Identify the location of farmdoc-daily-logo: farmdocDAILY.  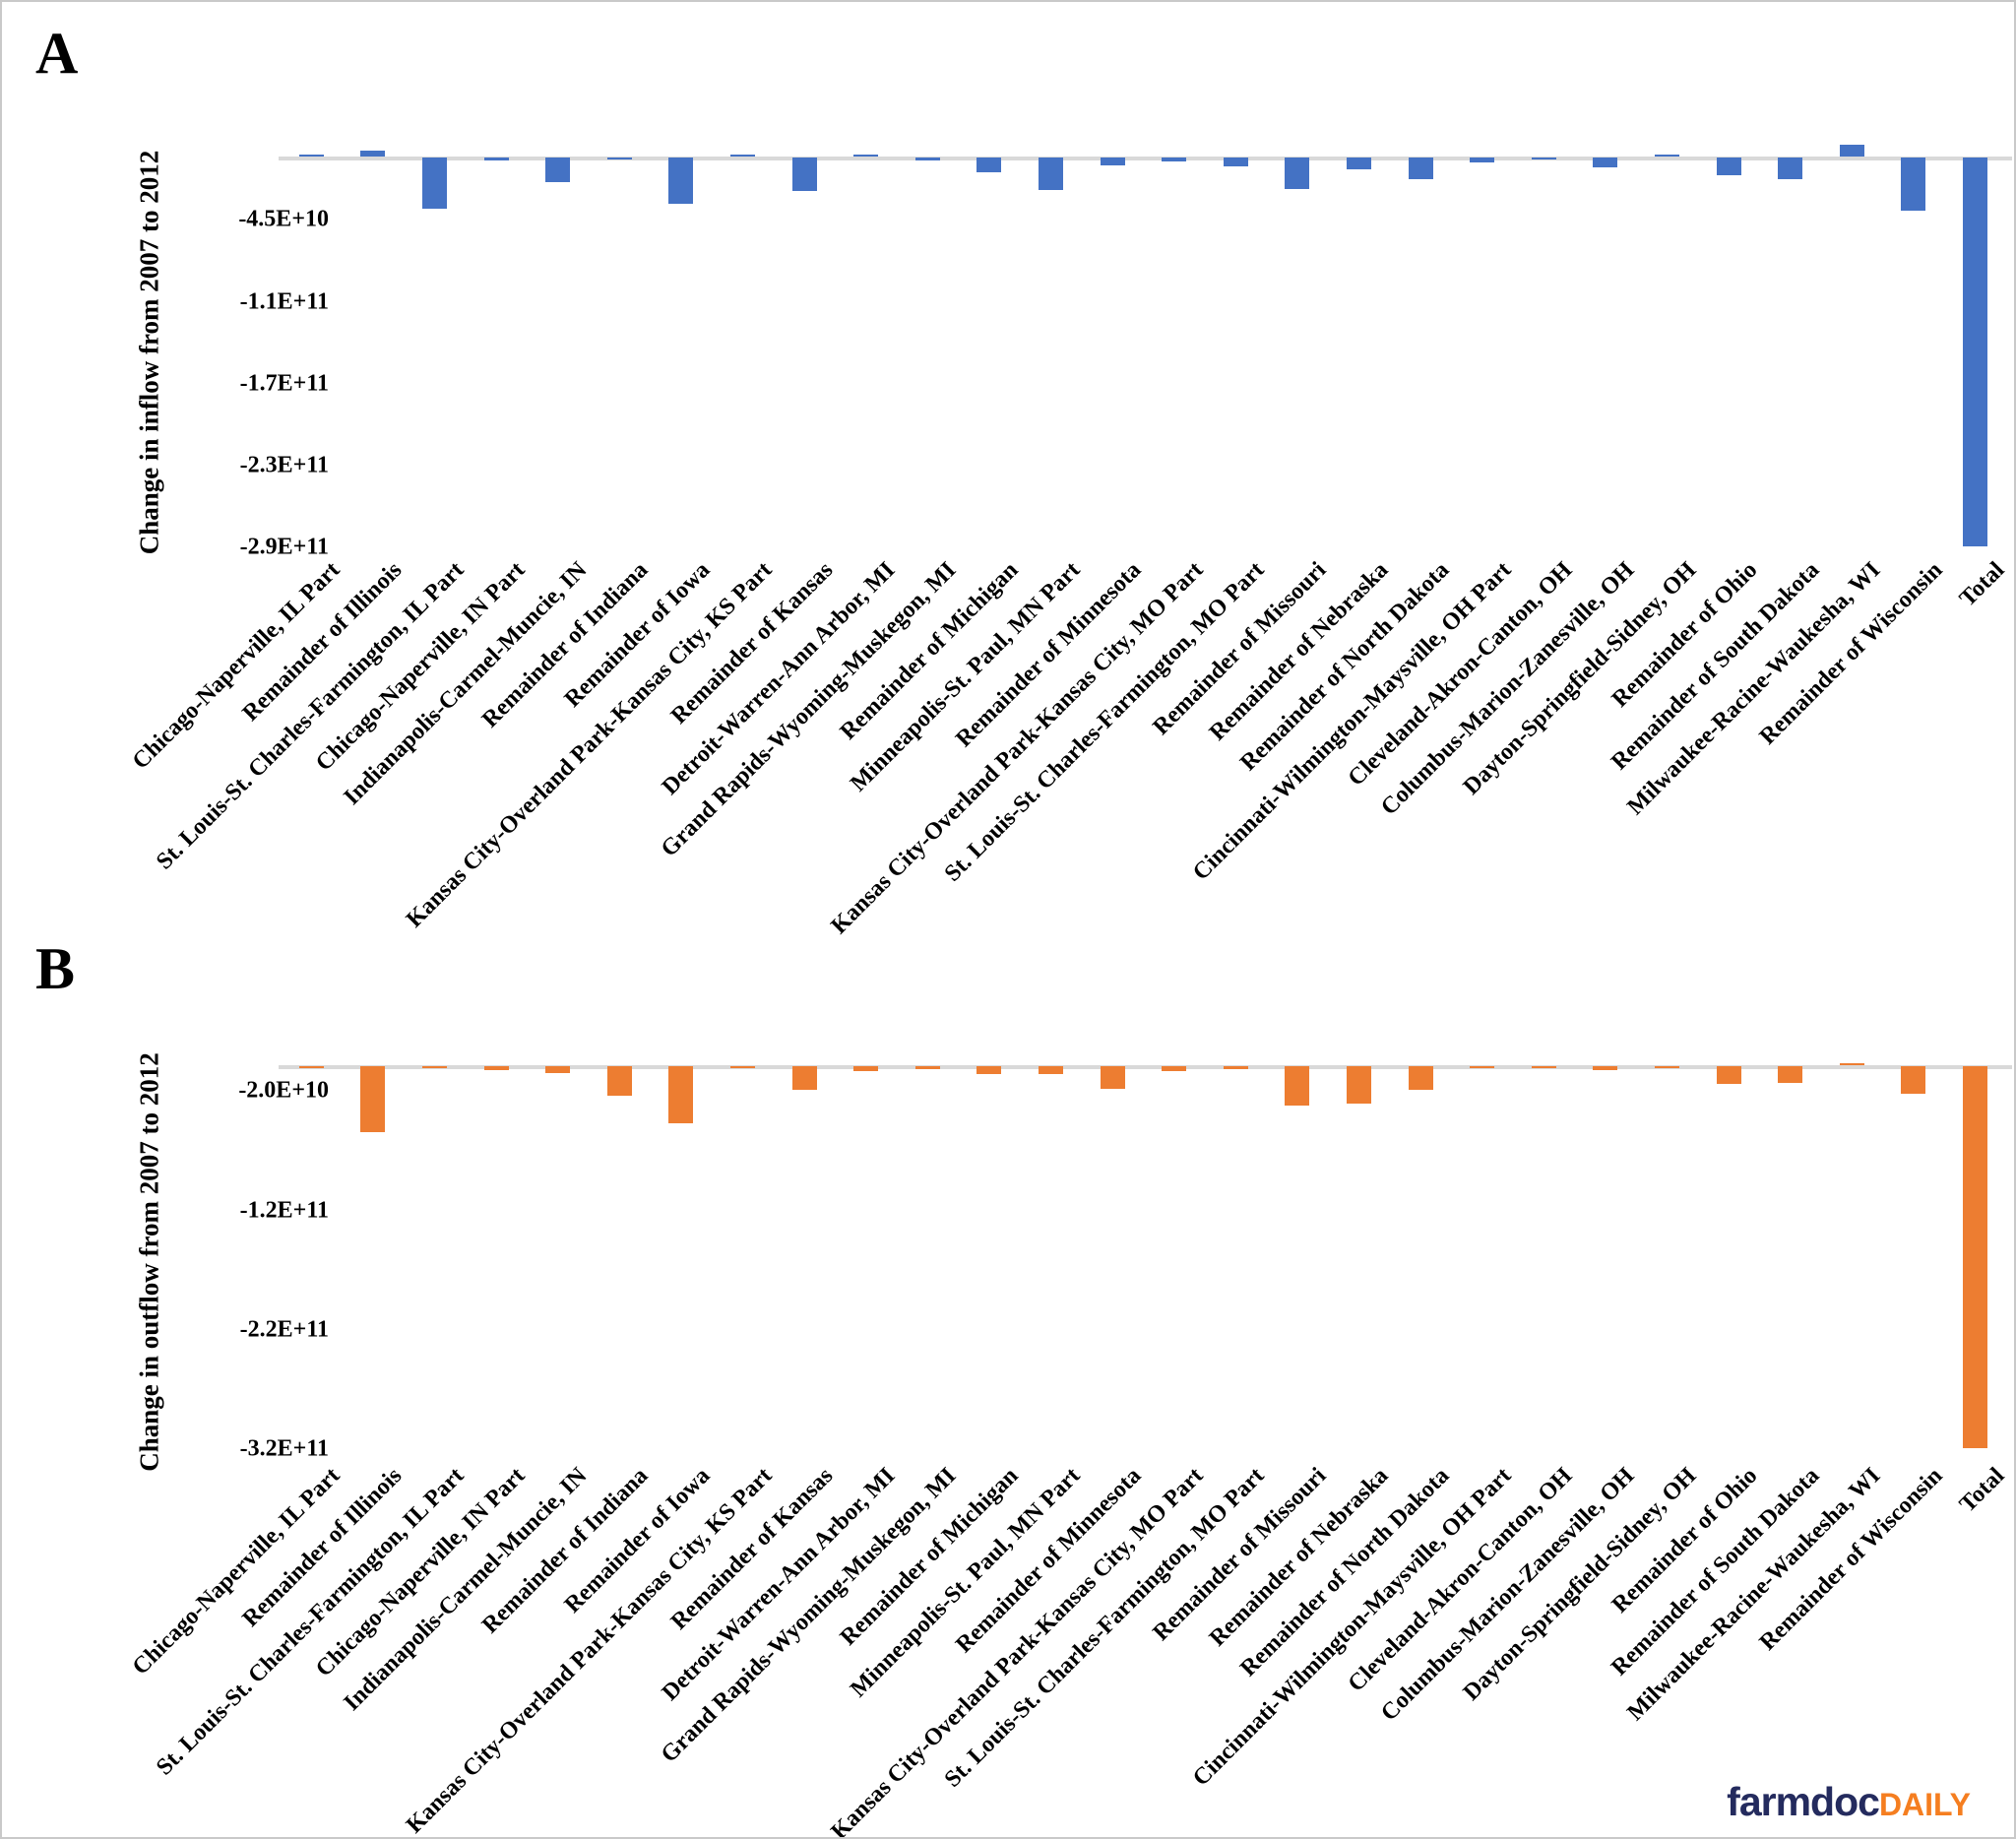
(1849, 1802).